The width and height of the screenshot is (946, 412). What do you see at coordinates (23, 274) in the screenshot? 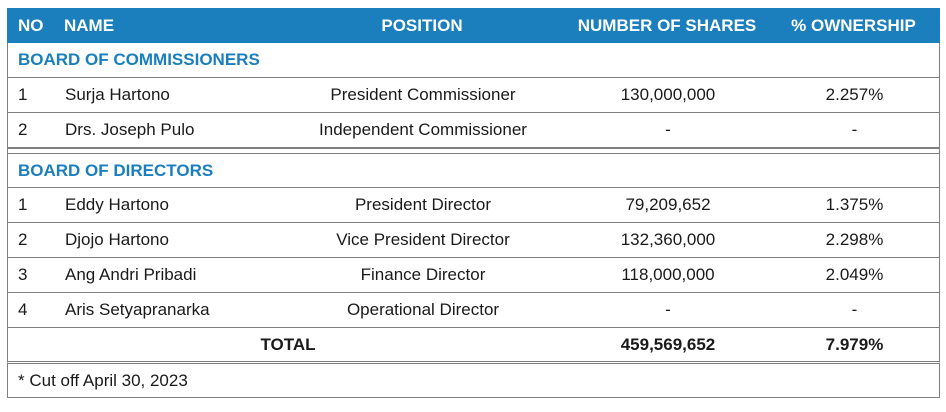
I see `row-no: 3` at bounding box center [23, 274].